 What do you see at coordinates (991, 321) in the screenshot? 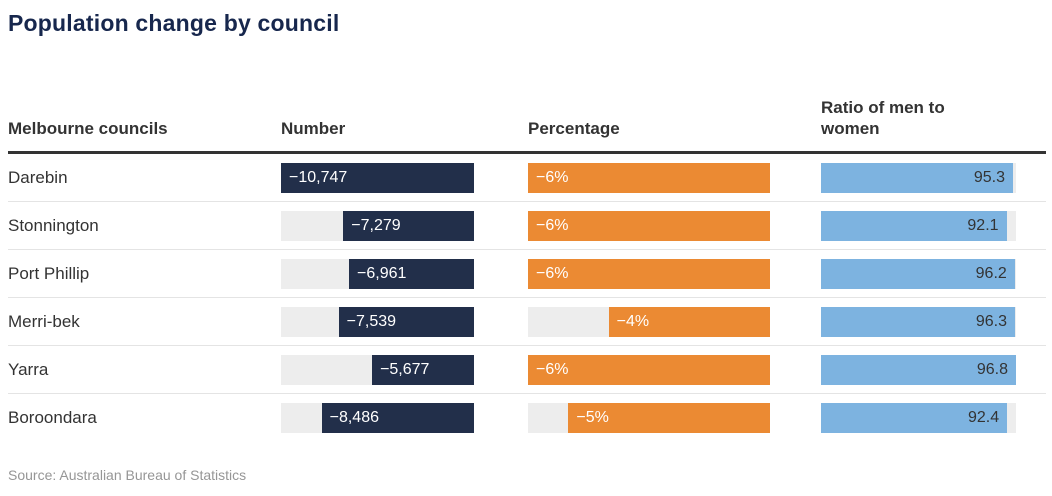
I see `ratio-value: 96.3` at bounding box center [991, 321].